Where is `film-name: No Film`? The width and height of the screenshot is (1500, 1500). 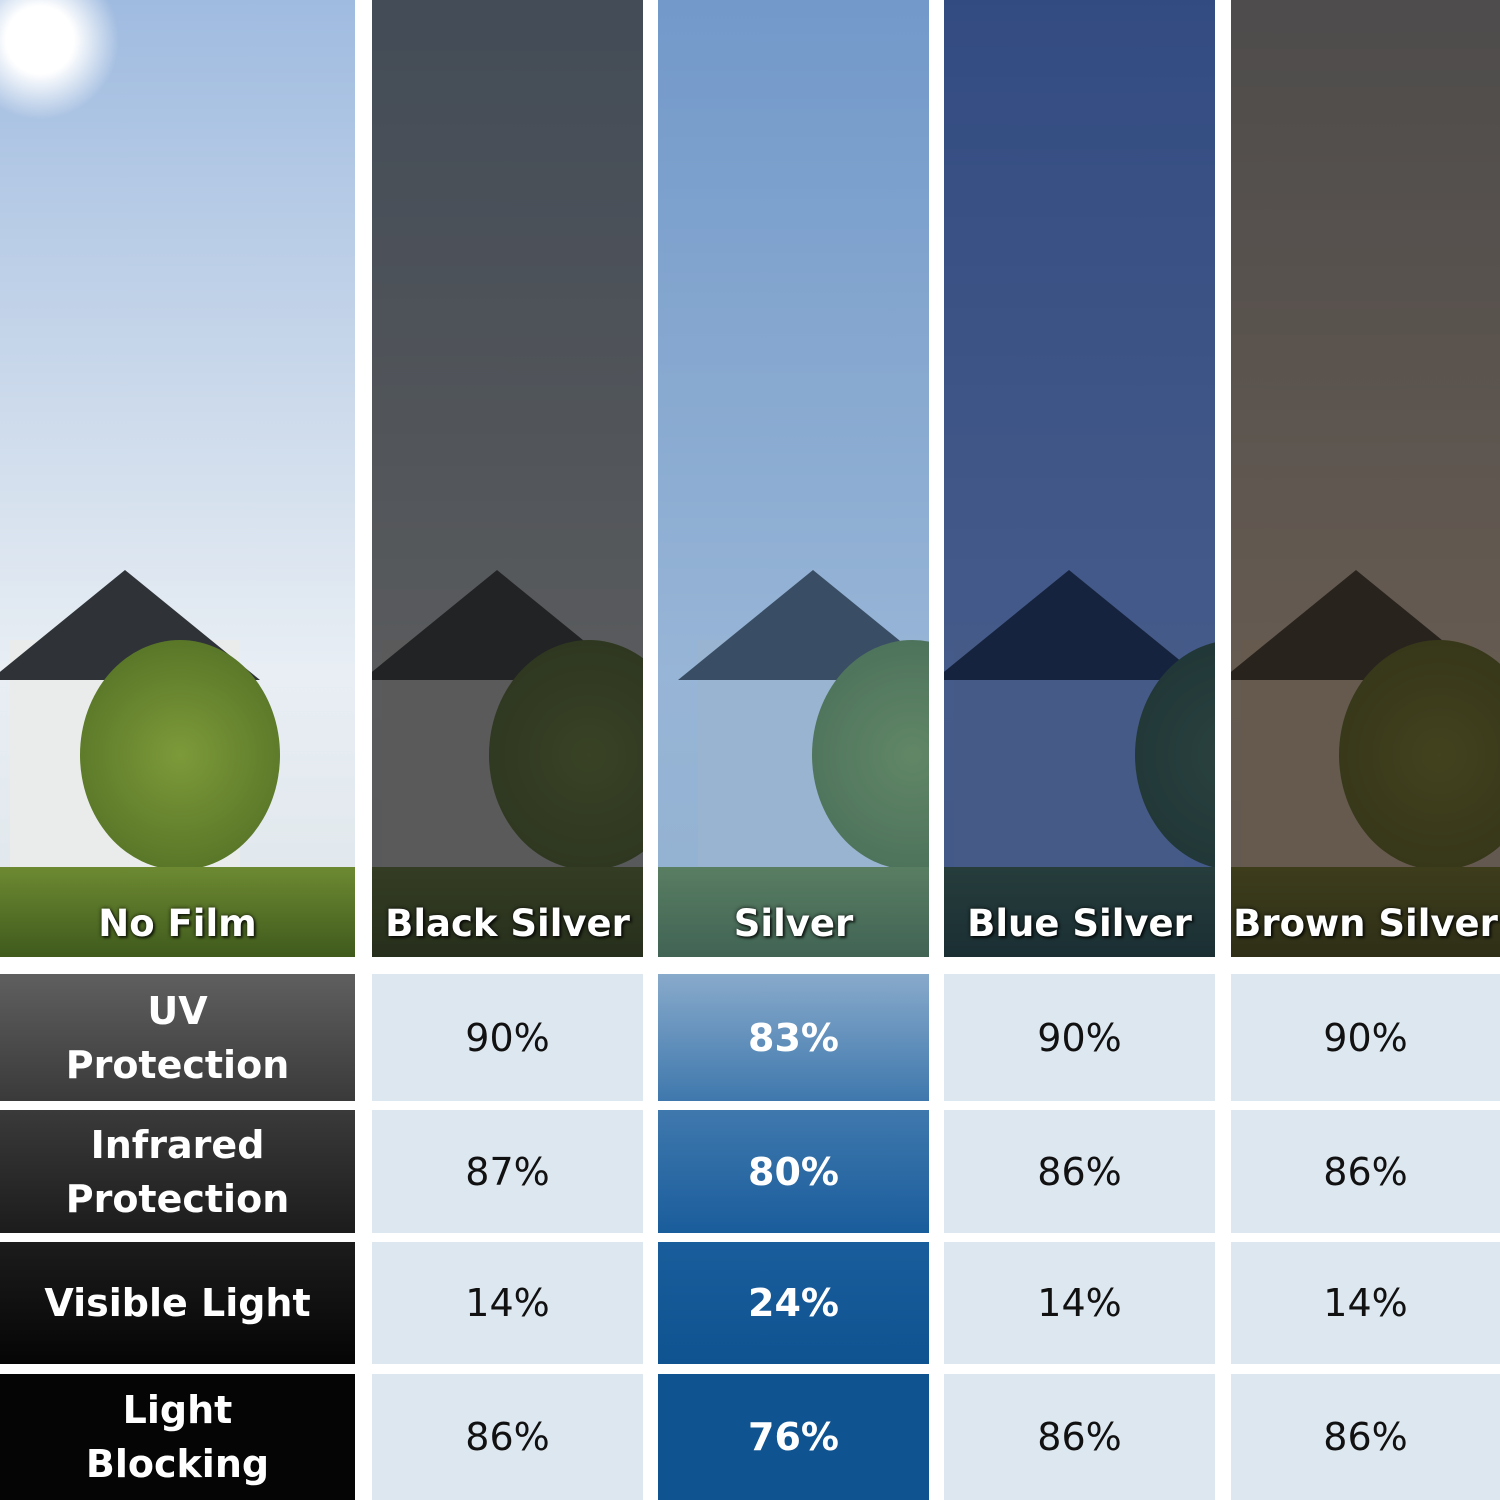
film-name: No Film is located at coordinates (177, 923).